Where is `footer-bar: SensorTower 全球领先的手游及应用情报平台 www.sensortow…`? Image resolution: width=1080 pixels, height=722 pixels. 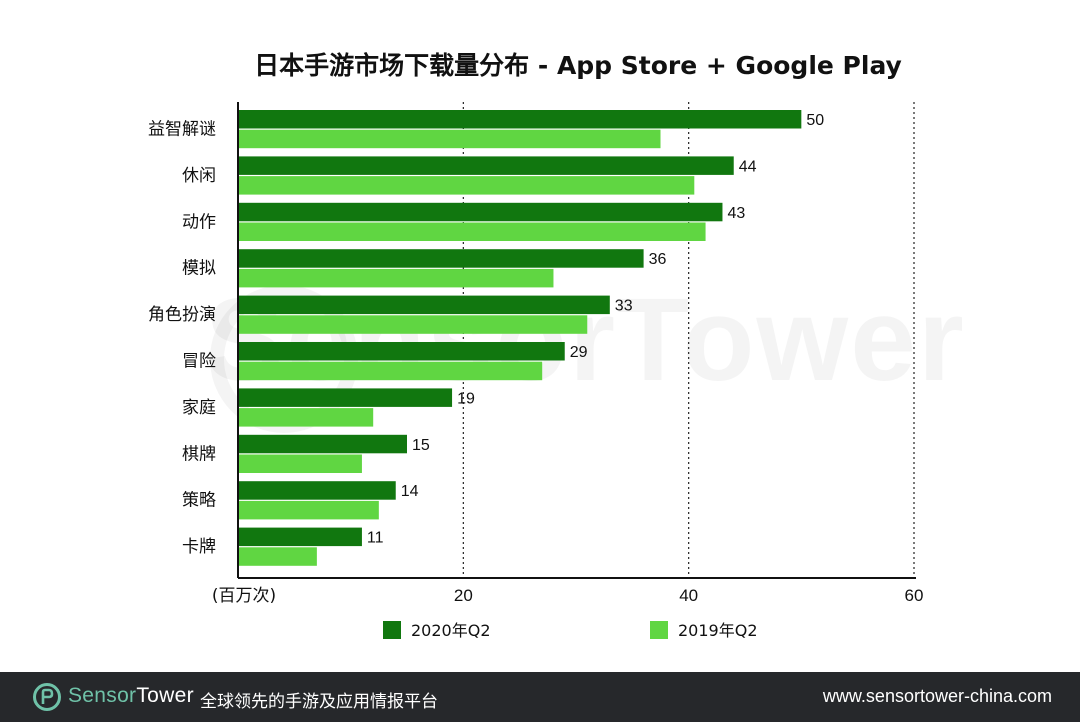 footer-bar: SensorTower 全球领先的手游及应用情报平台 www.sensortow… is located at coordinates (540, 697).